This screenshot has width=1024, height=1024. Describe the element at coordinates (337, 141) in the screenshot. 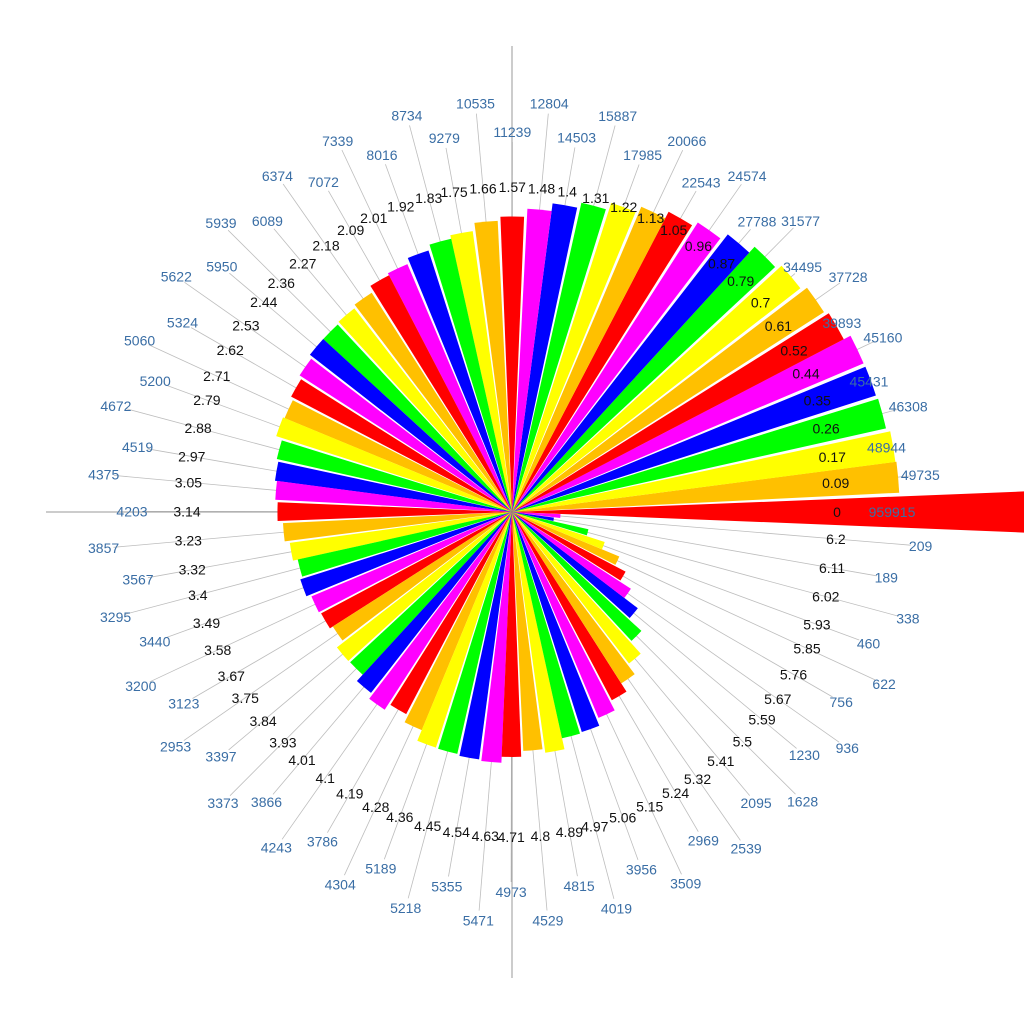

I see `value-label: 7339` at that location.